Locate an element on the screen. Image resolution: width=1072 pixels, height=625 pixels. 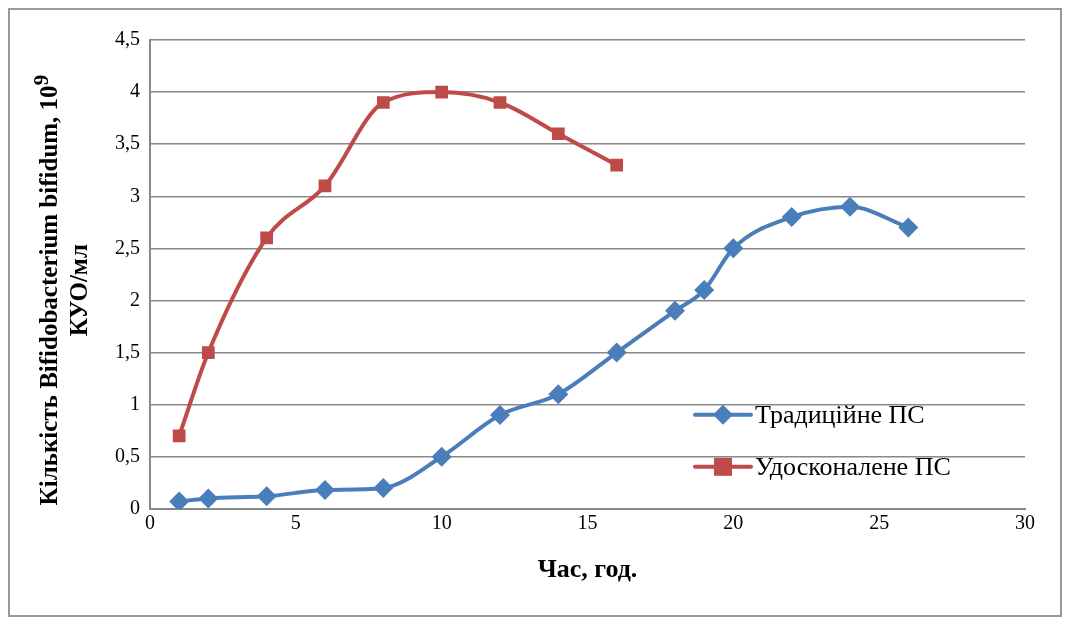
y-tick-label: 4 is located at coordinates (135, 90).